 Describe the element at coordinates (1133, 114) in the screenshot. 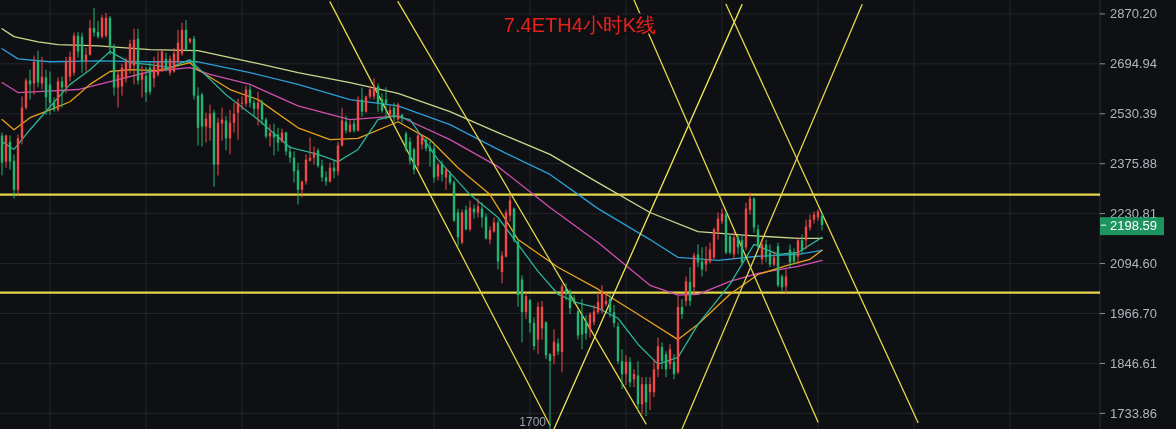

I see `ytick: 2530.39` at that location.